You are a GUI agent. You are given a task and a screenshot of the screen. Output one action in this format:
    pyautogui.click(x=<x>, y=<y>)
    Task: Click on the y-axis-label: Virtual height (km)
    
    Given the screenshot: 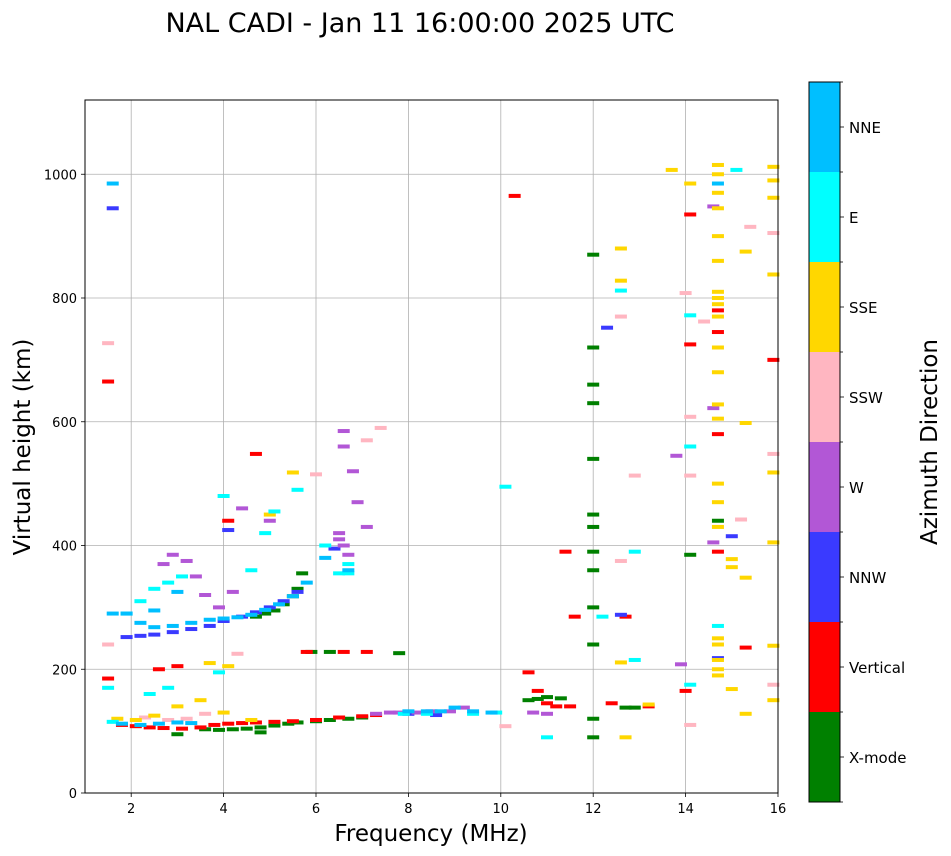 What is the action you would take?
    pyautogui.click(x=23, y=447)
    